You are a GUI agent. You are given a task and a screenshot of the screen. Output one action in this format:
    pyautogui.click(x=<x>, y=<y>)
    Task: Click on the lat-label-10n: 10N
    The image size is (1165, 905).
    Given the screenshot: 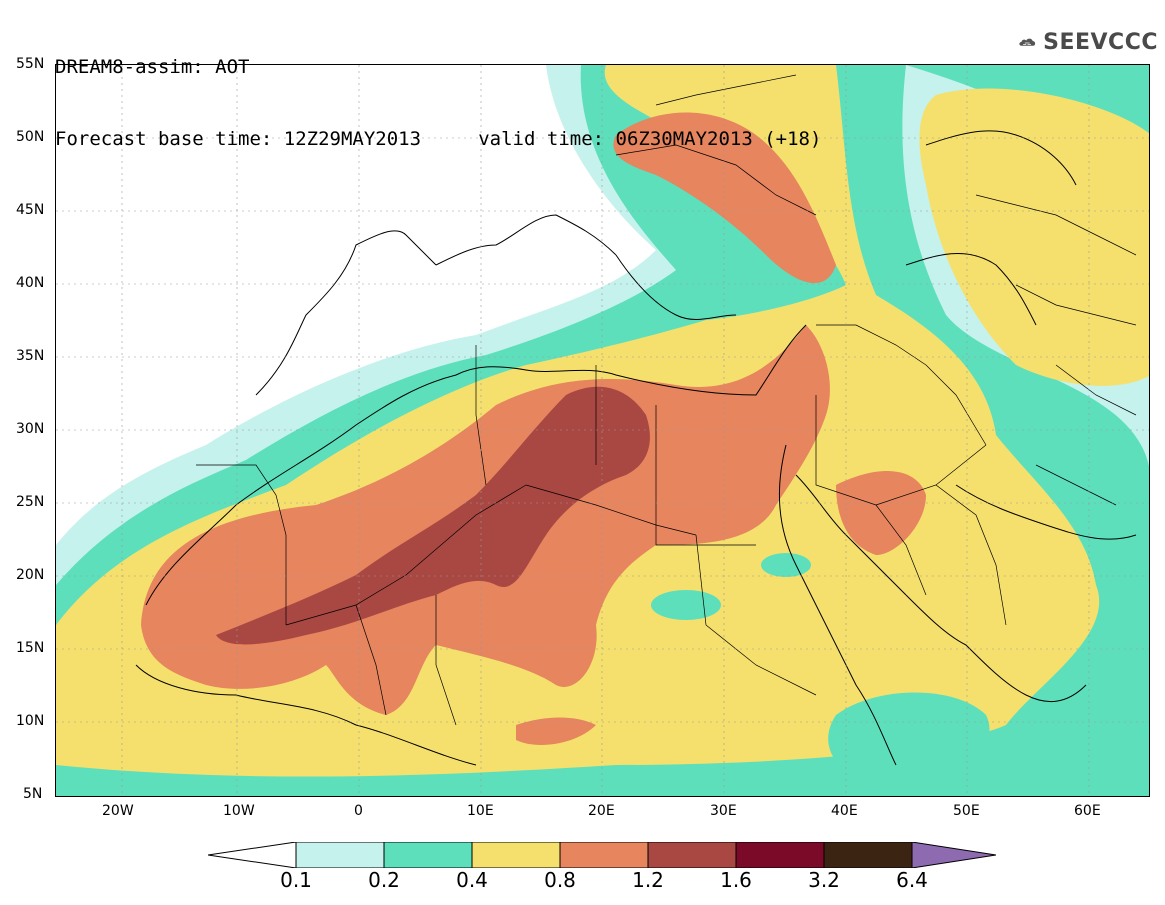 What is the action you would take?
    pyautogui.click(x=30, y=721)
    